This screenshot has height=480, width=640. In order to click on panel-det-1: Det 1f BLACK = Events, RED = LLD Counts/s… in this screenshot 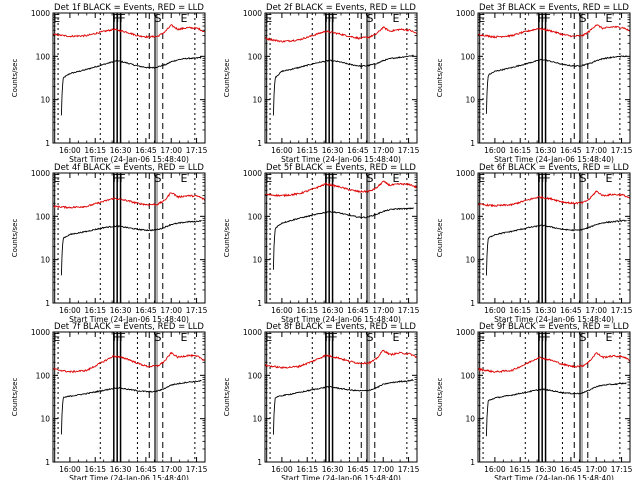, I will do `click(109, 83)`.